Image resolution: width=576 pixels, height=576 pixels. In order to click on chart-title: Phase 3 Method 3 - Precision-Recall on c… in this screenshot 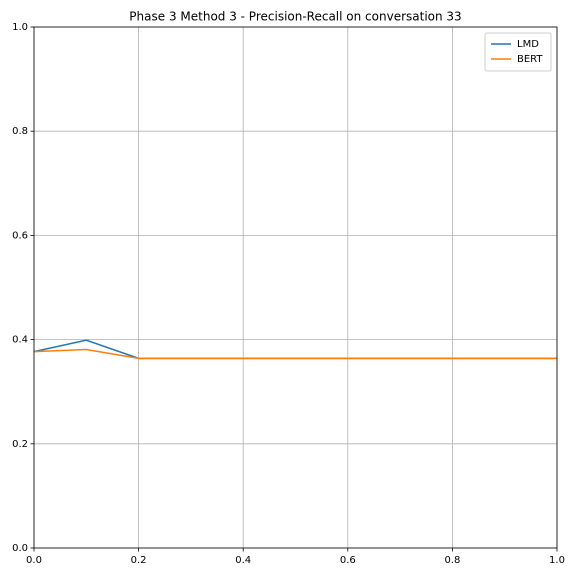, I will do `click(295, 17)`.